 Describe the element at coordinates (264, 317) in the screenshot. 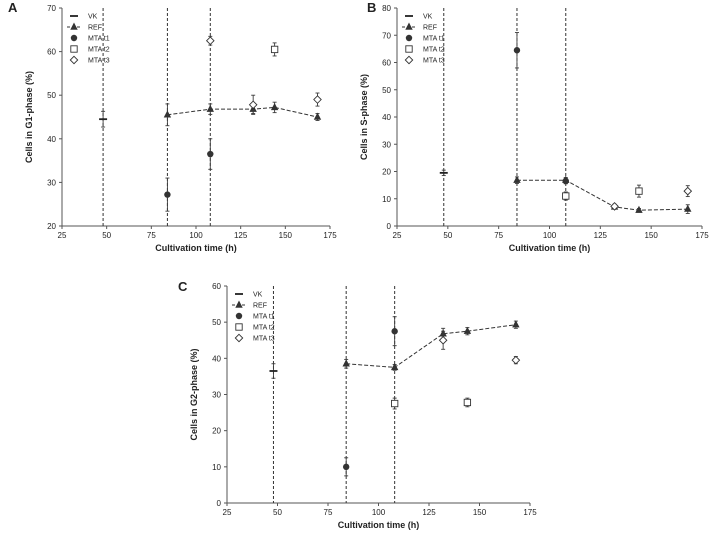

I see `panel-c-legend-mta-t1-label: MTA t1` at that location.